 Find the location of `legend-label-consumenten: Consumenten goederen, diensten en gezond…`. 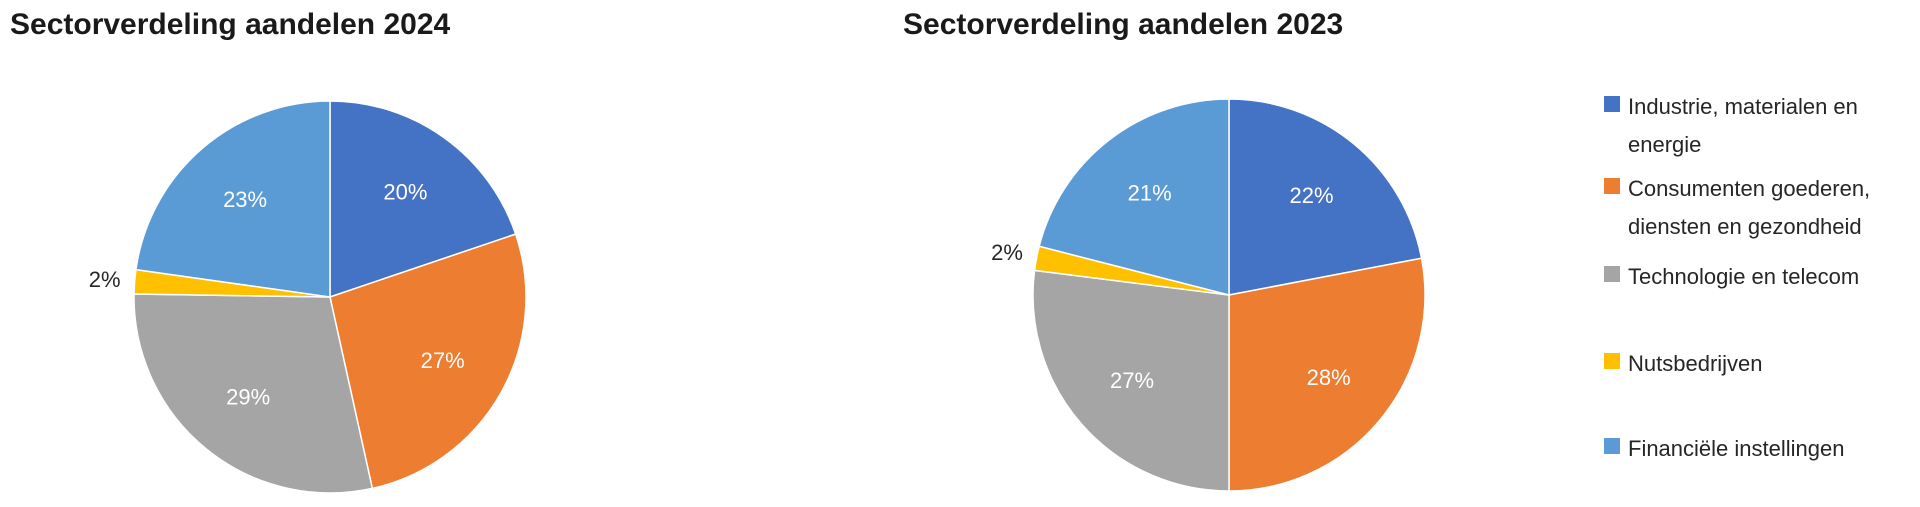

legend-label-consumenten: Consumenten goederen, diensten en gezond… is located at coordinates (1749, 207).